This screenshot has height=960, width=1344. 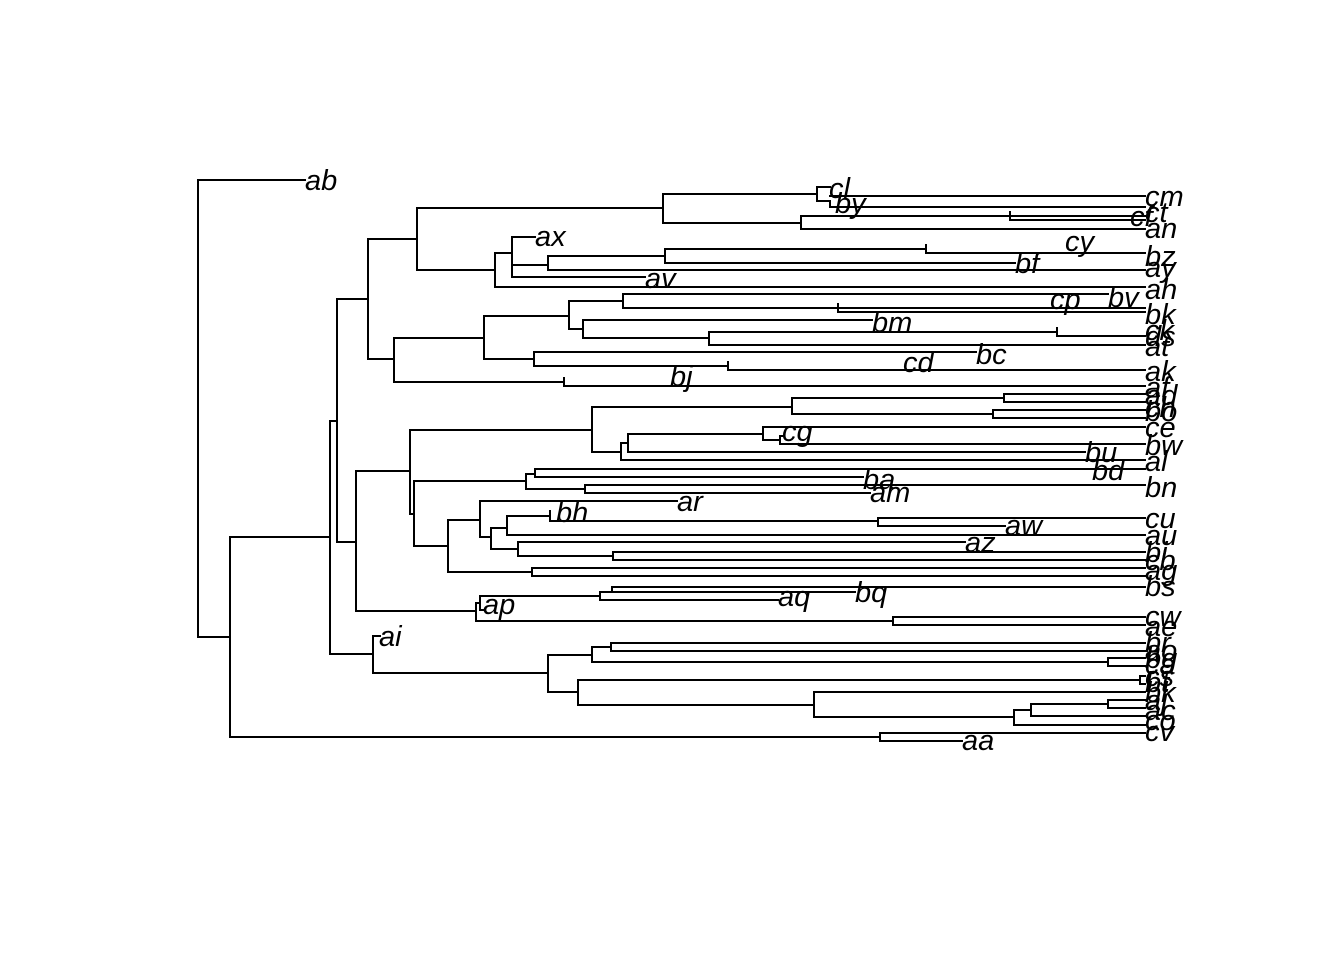 What do you see at coordinates (1108, 471) in the screenshot?
I see `tip-label-bd: bd` at bounding box center [1108, 471].